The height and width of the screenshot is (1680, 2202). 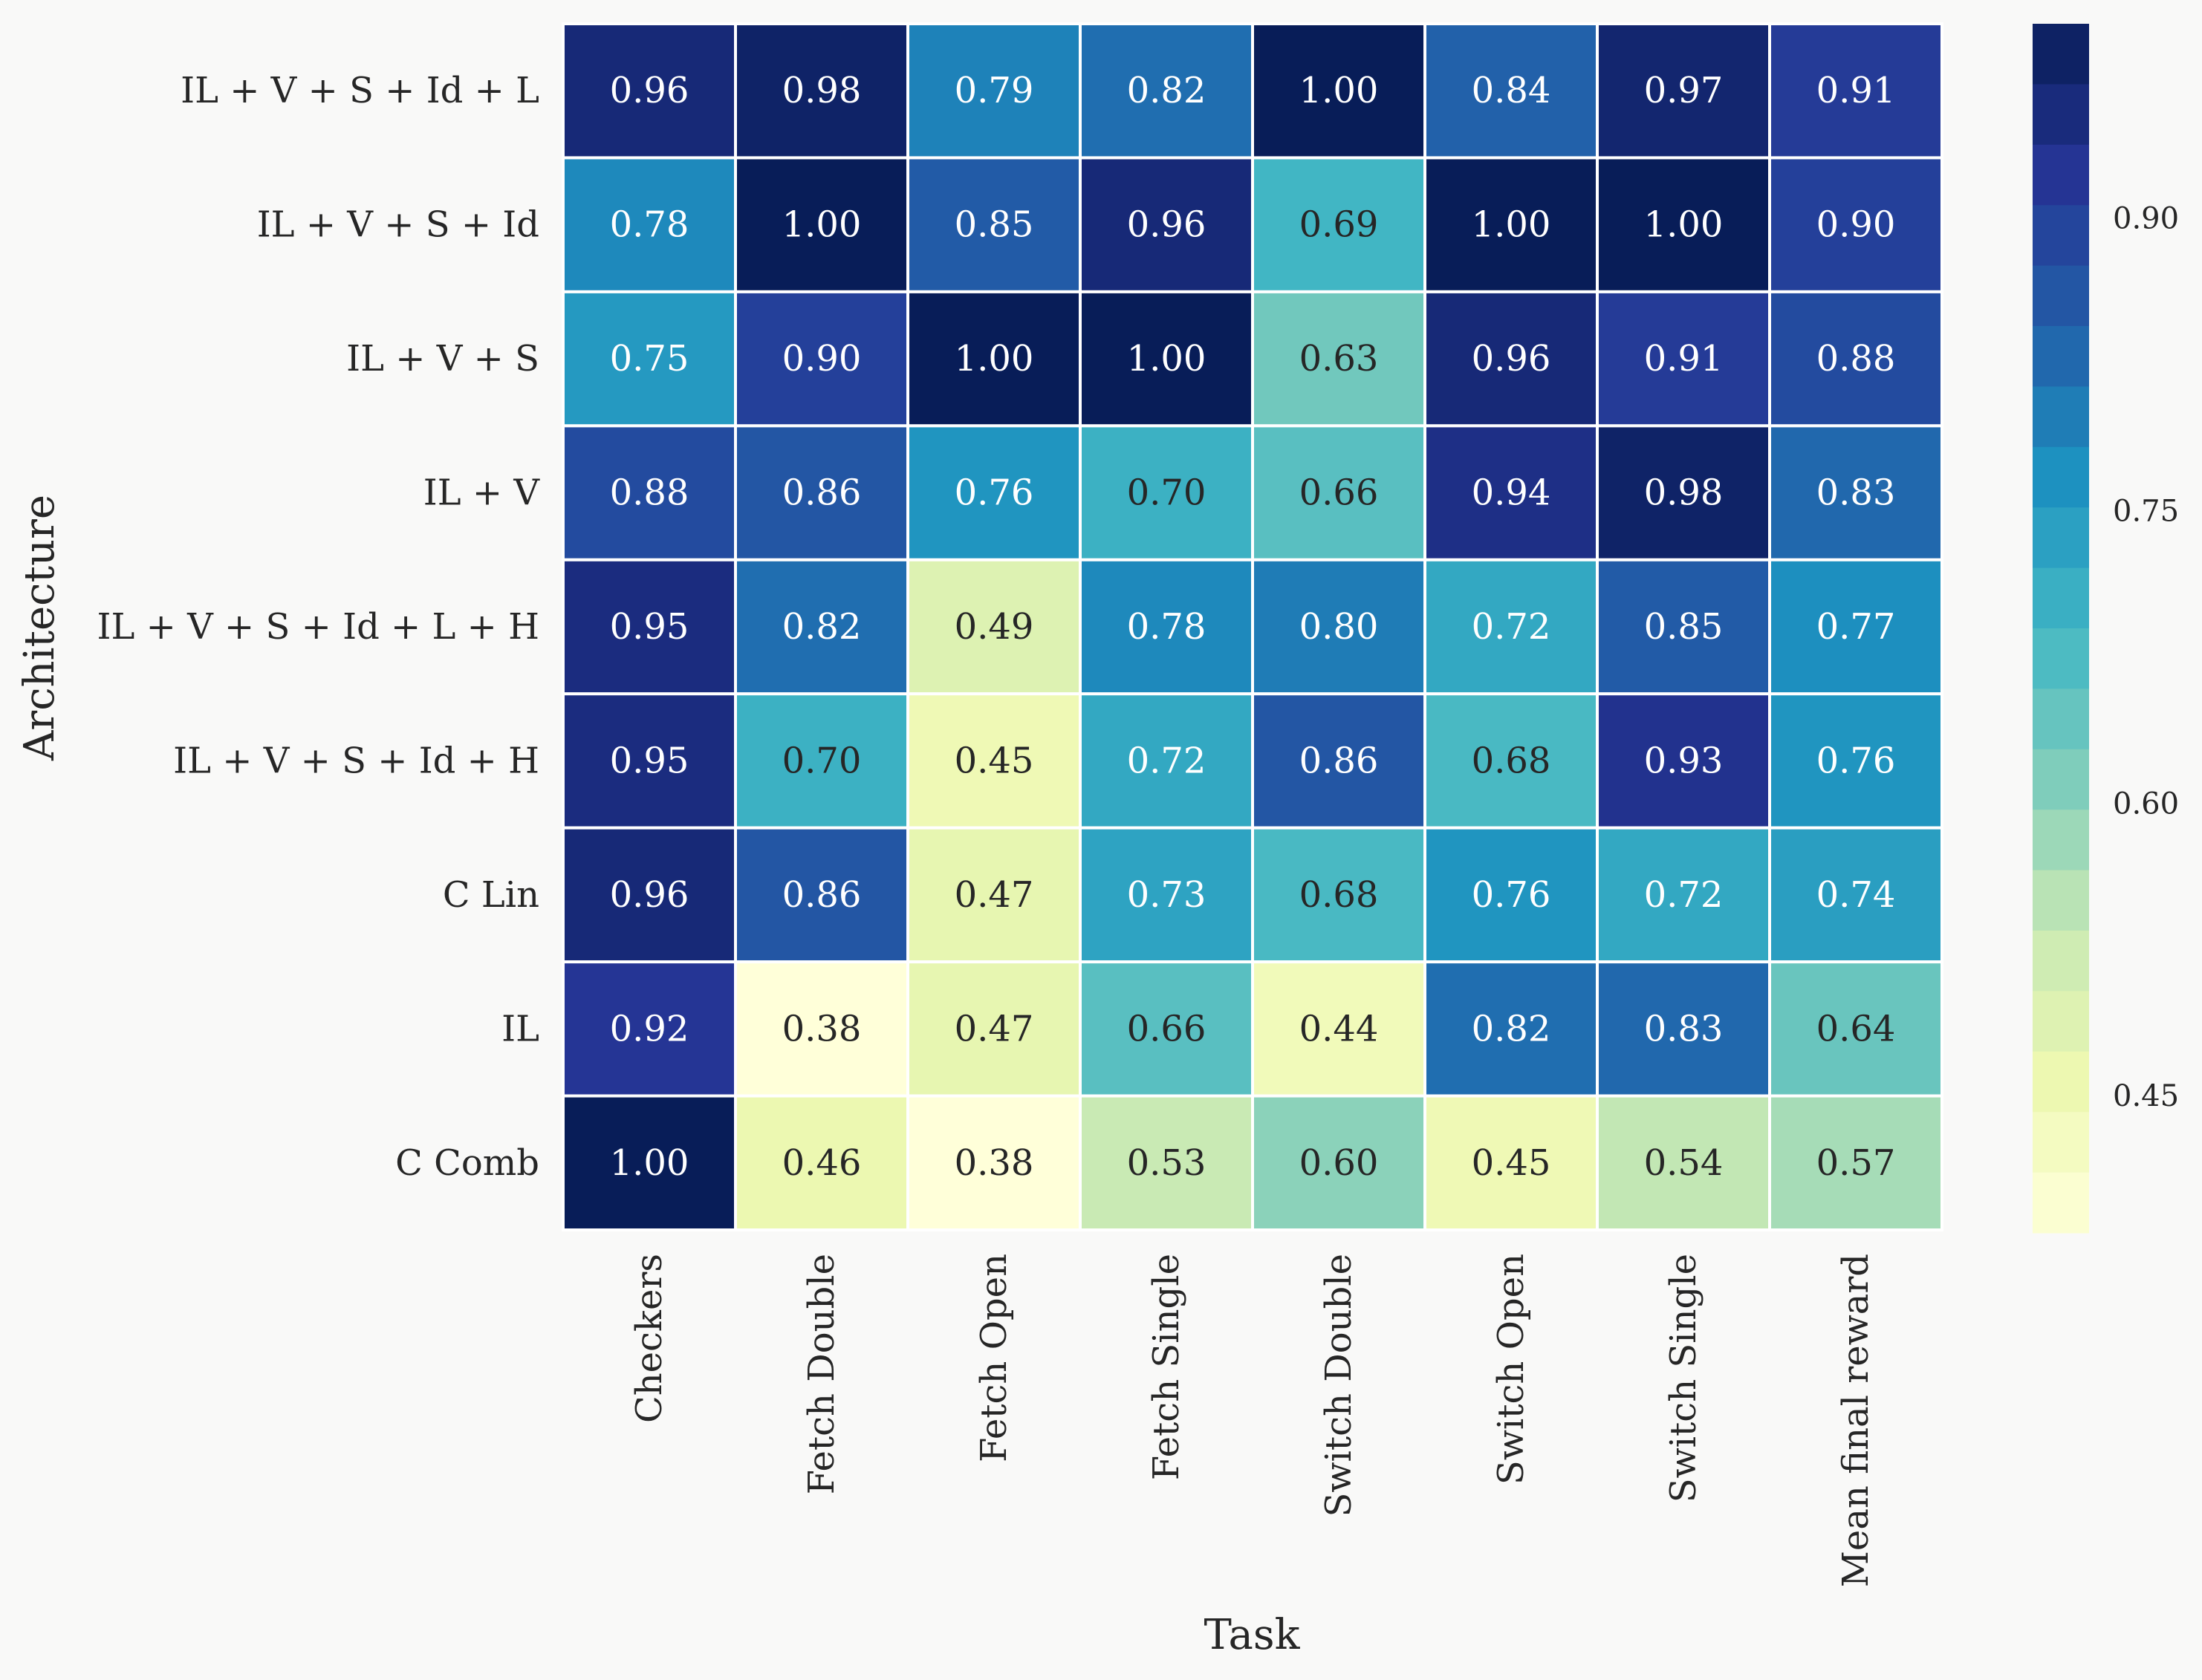 What do you see at coordinates (994, 1163) in the screenshot?
I see `heatmap-cell-value: 0.38` at bounding box center [994, 1163].